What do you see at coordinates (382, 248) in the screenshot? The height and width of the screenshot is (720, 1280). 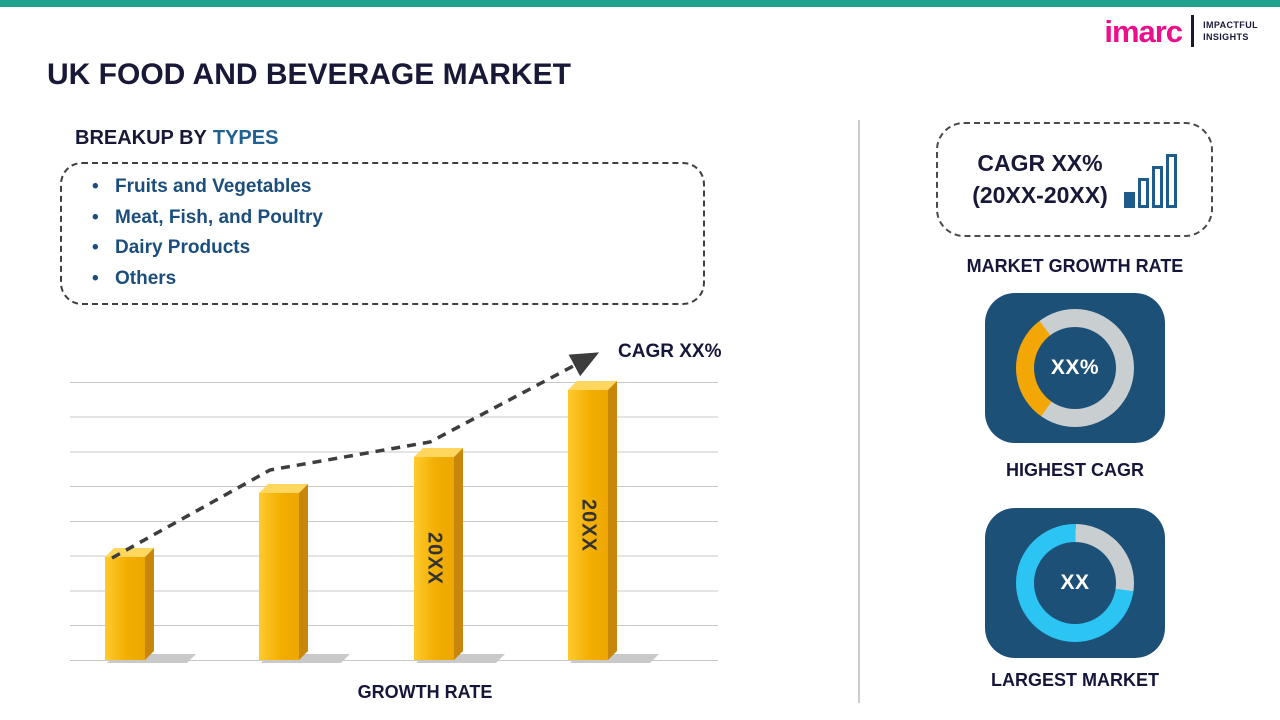 I see `list-item: Dairy Products` at bounding box center [382, 248].